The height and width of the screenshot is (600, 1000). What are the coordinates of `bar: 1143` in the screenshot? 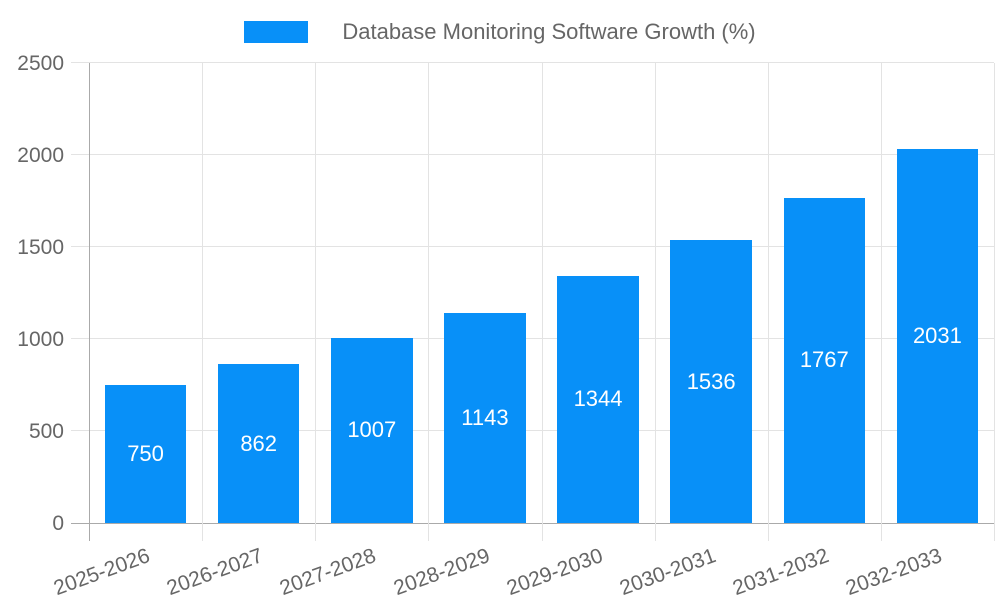 It's located at (485, 417).